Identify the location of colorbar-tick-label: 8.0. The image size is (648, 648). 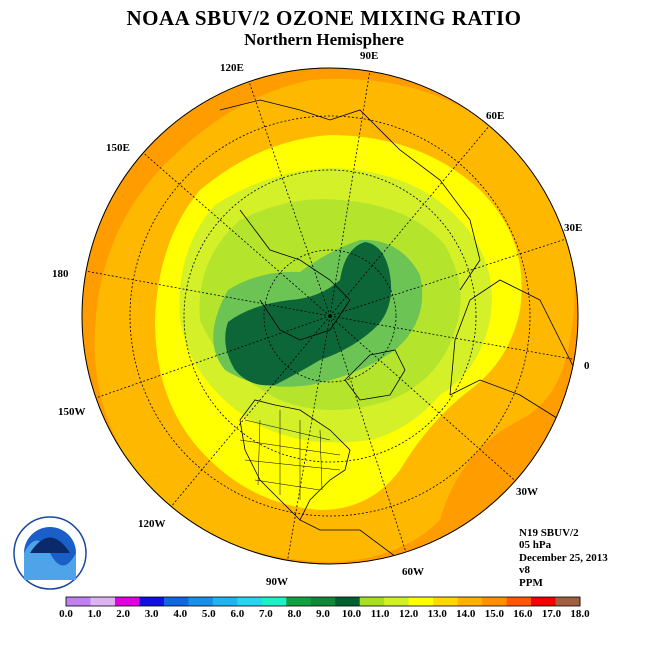
(294, 614).